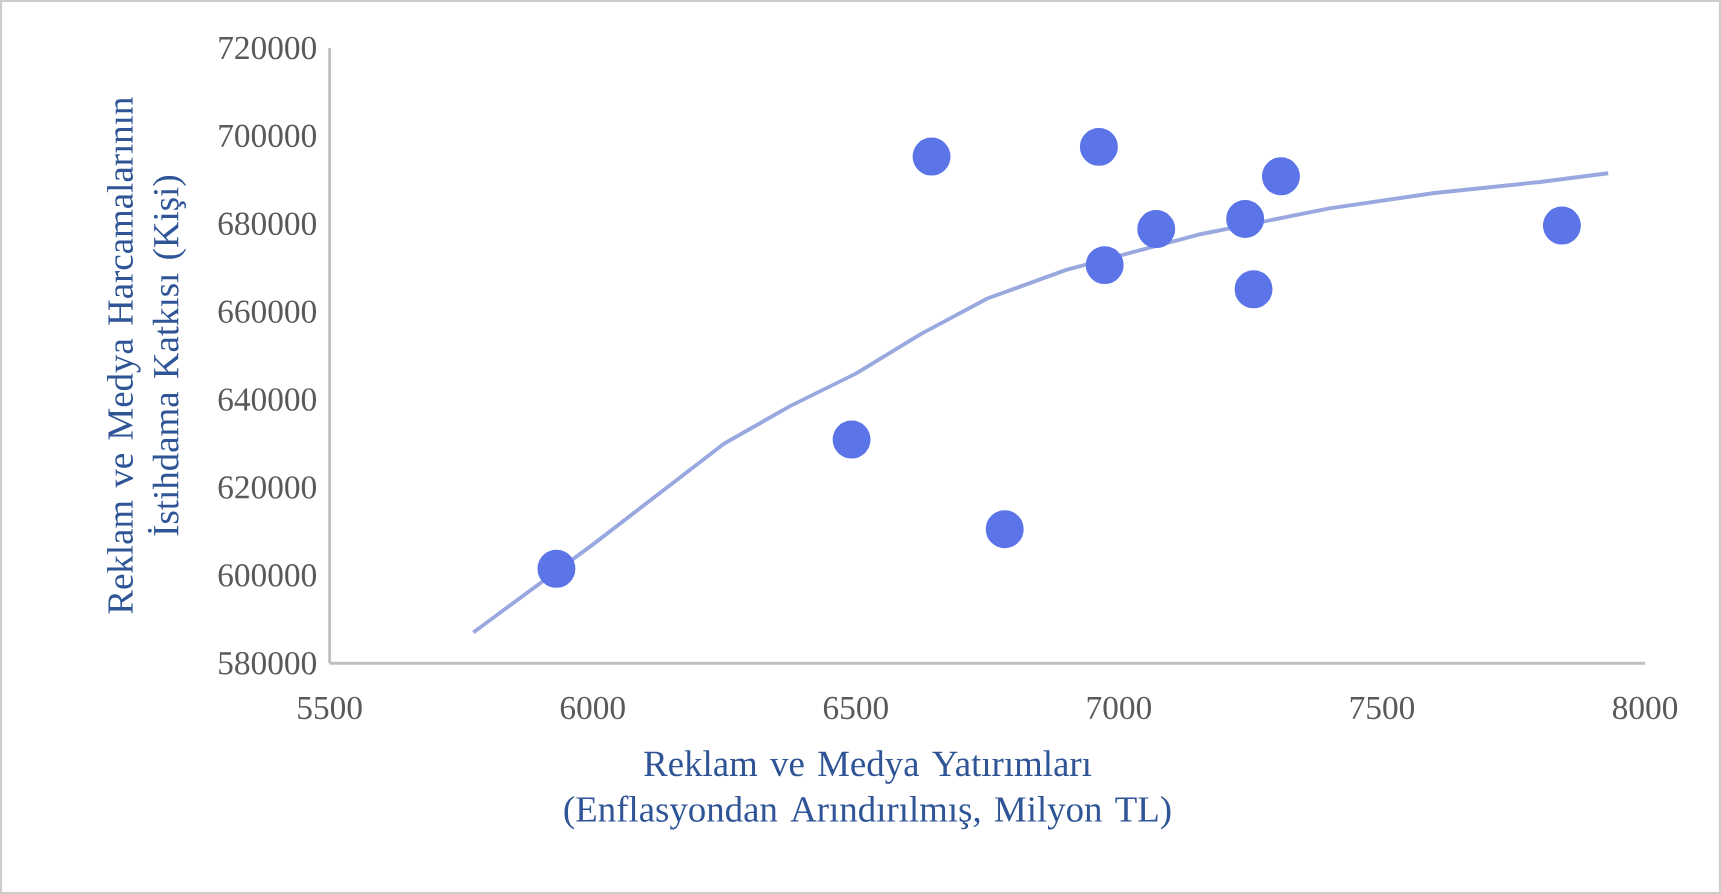 This screenshot has height=894, width=1721. I want to click on y-tick-label: 660000, so click(267, 311).